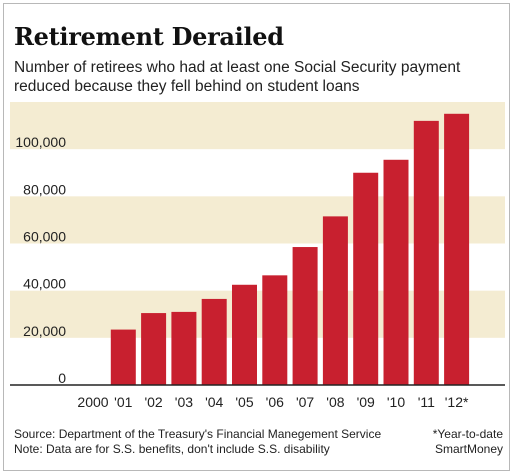 The image size is (515, 476). What do you see at coordinates (92, 402) in the screenshot?
I see `x-tick-label: 2000` at bounding box center [92, 402].